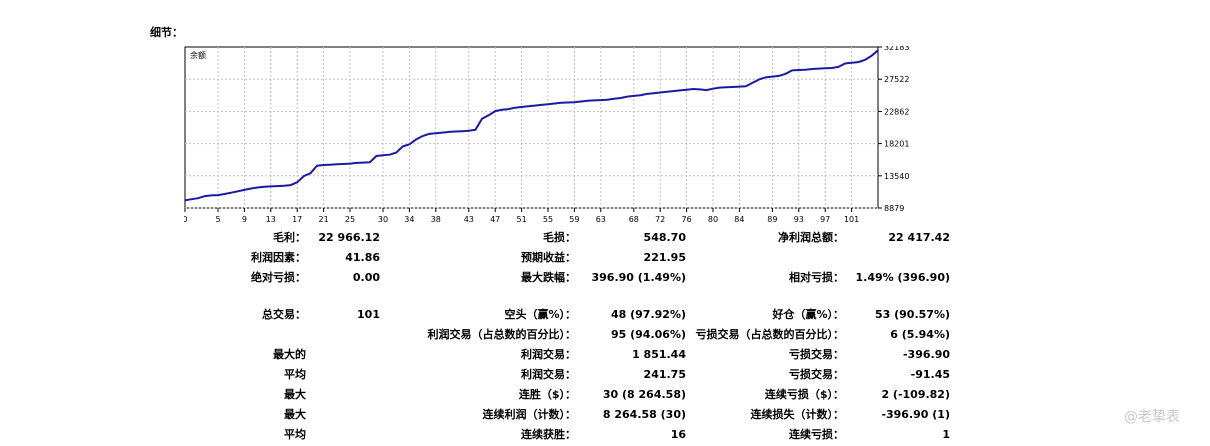 The width and height of the screenshot is (1210, 446). I want to click on max-cons-wins-label: 连胜（$）：, so click(547, 394).